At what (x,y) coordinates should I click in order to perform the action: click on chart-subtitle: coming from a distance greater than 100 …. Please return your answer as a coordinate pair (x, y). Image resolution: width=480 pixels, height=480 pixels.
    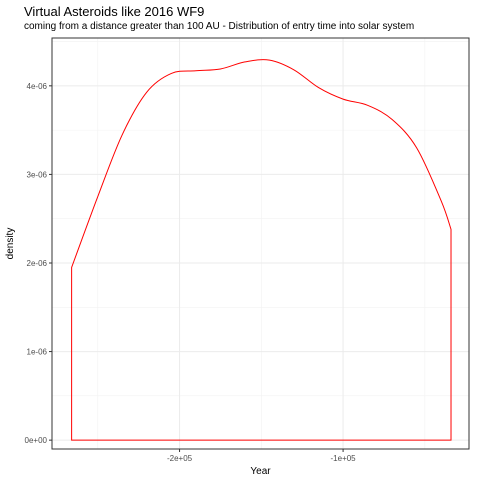
    Looking at the image, I should click on (219, 26).